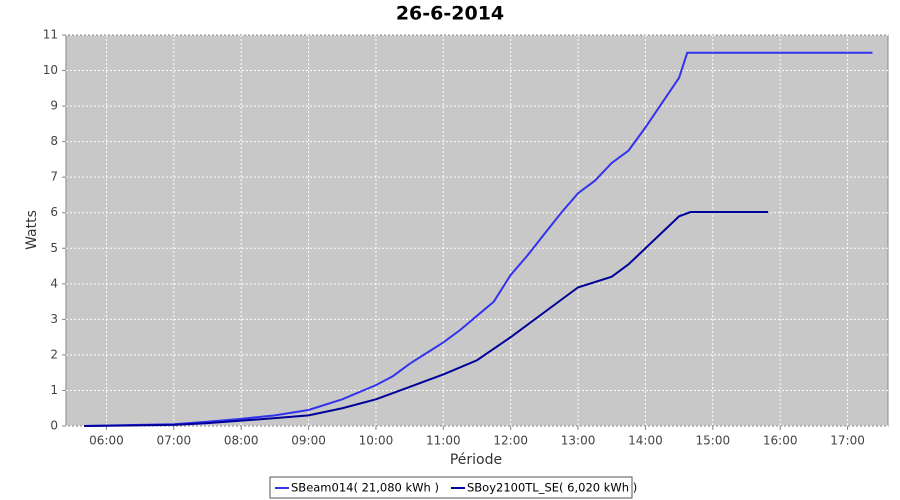  Describe the element at coordinates (713, 441) in the screenshot. I see `x-tick-label: 15:00` at that location.